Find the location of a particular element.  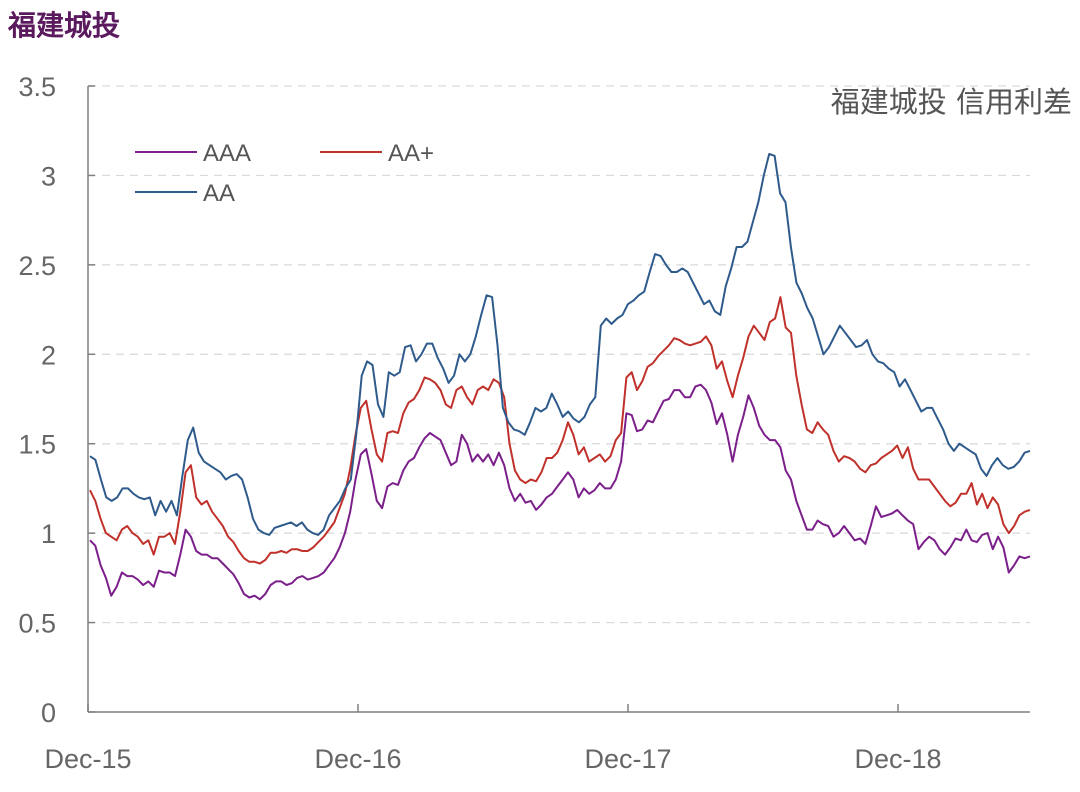

y-tick-label: 3 is located at coordinates (48, 176).